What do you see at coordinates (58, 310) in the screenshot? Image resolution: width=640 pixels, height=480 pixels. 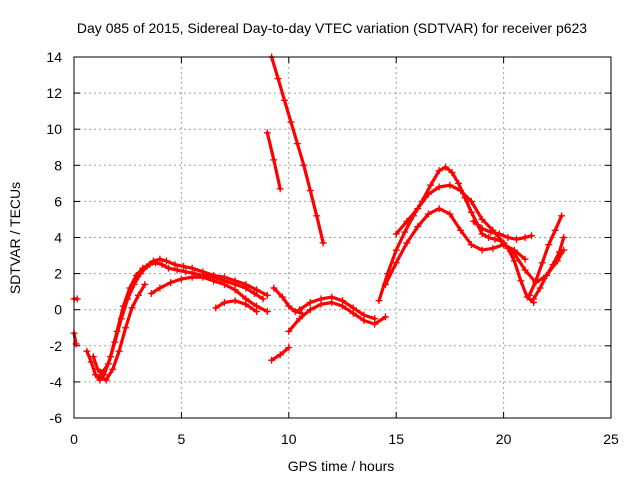 I see `y-tick-label: 0` at bounding box center [58, 310].